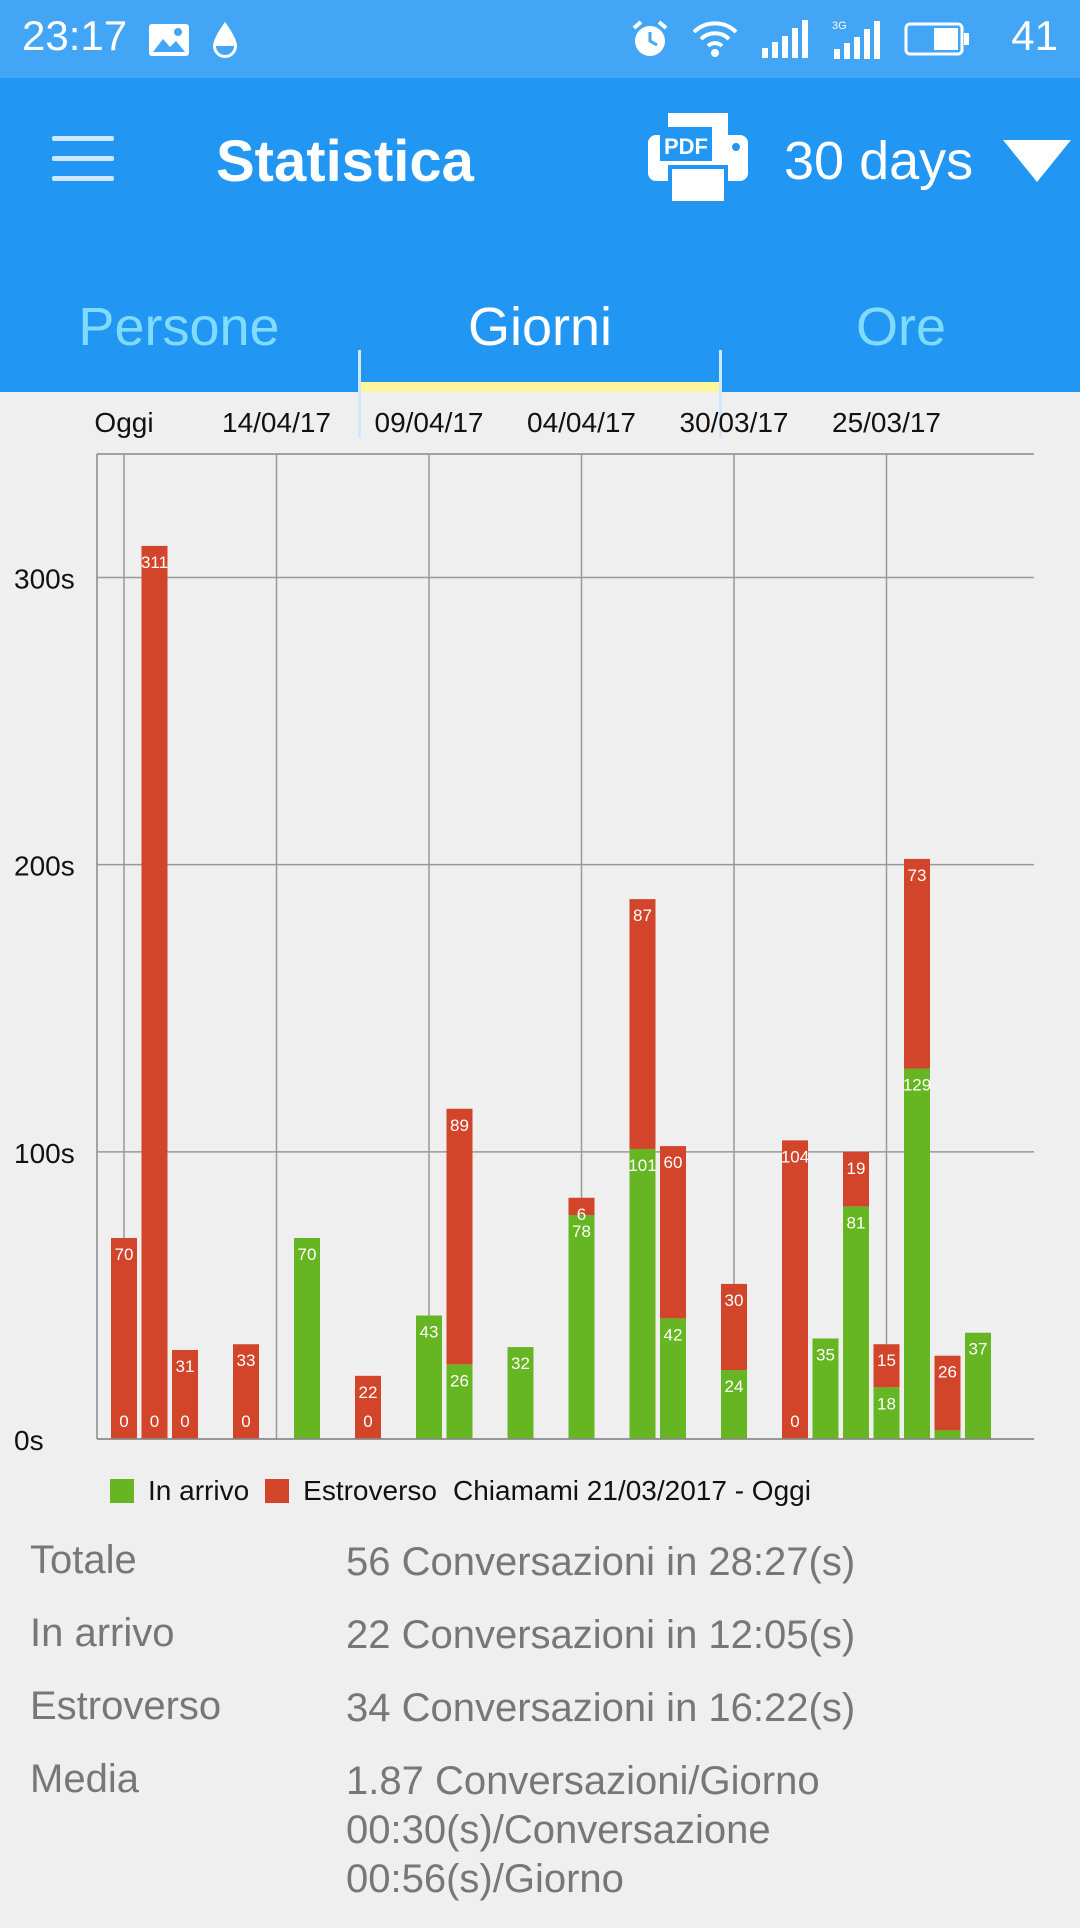 The height and width of the screenshot is (1928, 1080). I want to click on data-label-outgoing: 70, so click(124, 1254).